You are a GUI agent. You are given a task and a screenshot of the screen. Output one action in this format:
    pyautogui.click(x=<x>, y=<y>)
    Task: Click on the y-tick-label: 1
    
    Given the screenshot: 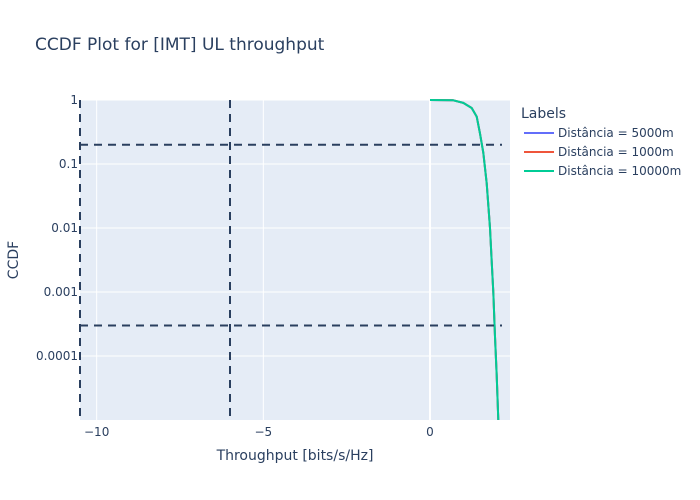 What is the action you would take?
    pyautogui.click(x=74, y=100)
    